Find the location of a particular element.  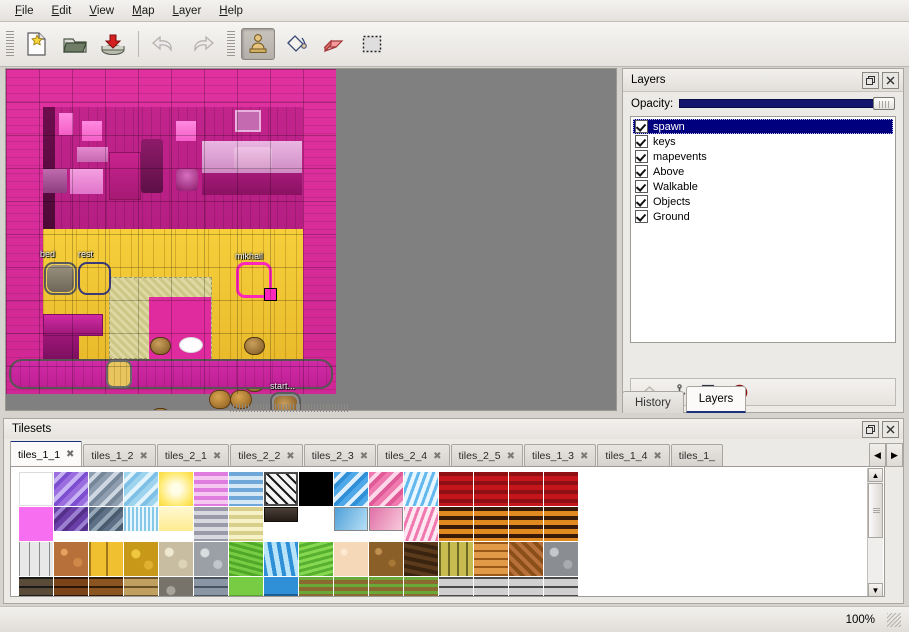

layer-item-spawn: spawn is located at coordinates (763, 126).